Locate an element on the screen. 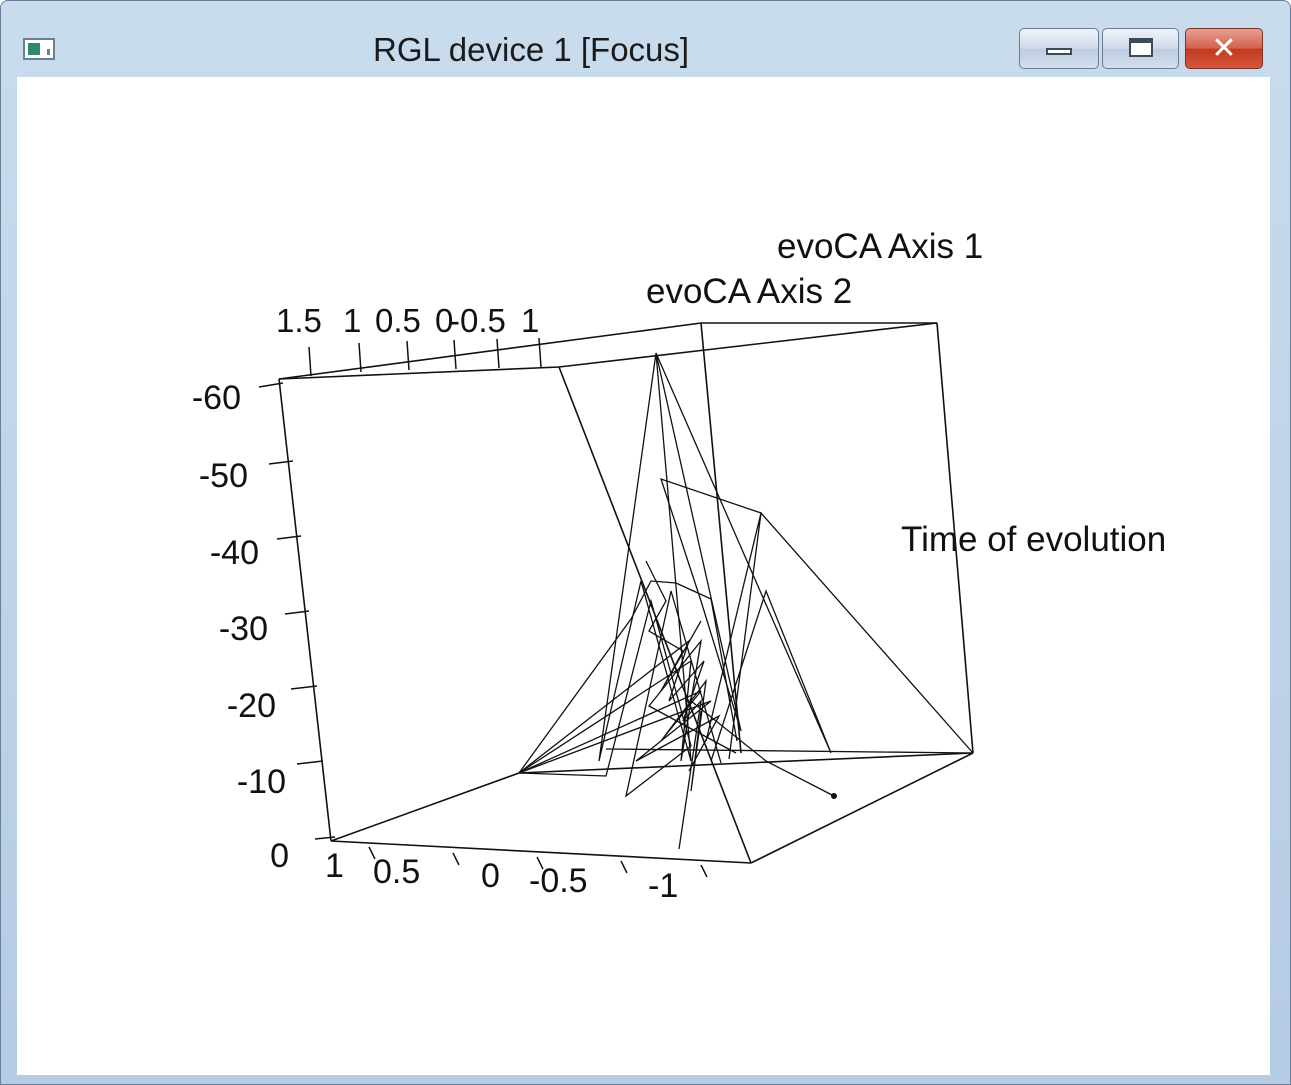 This screenshot has width=1291, height=1085. axis1-title: evoCA Axis 1 is located at coordinates (880, 246).